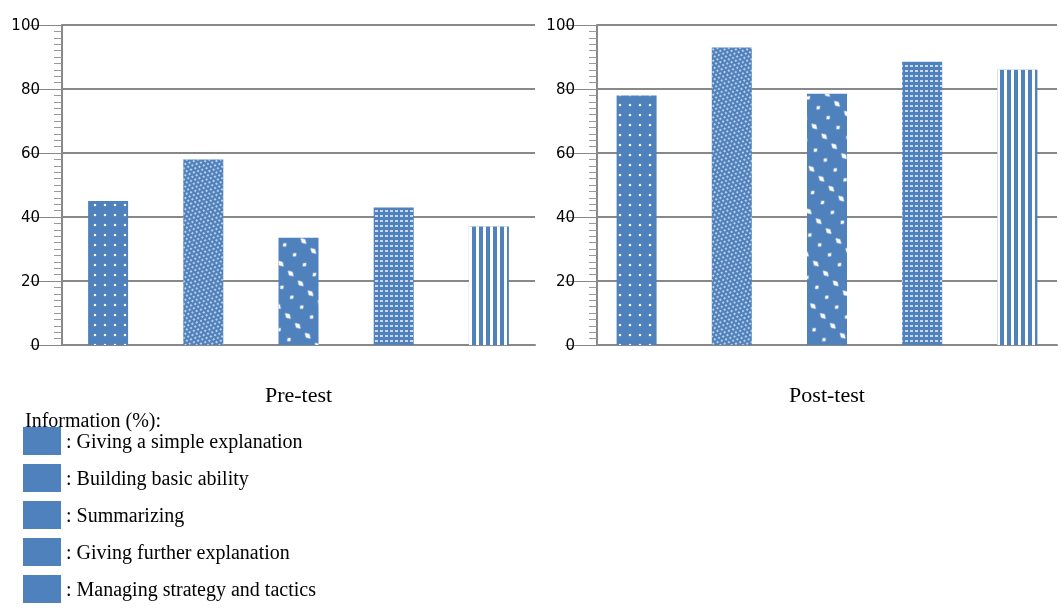 The image size is (1062, 612). Describe the element at coordinates (125, 515) in the screenshot. I see `legend-label: : Summarizing` at that location.